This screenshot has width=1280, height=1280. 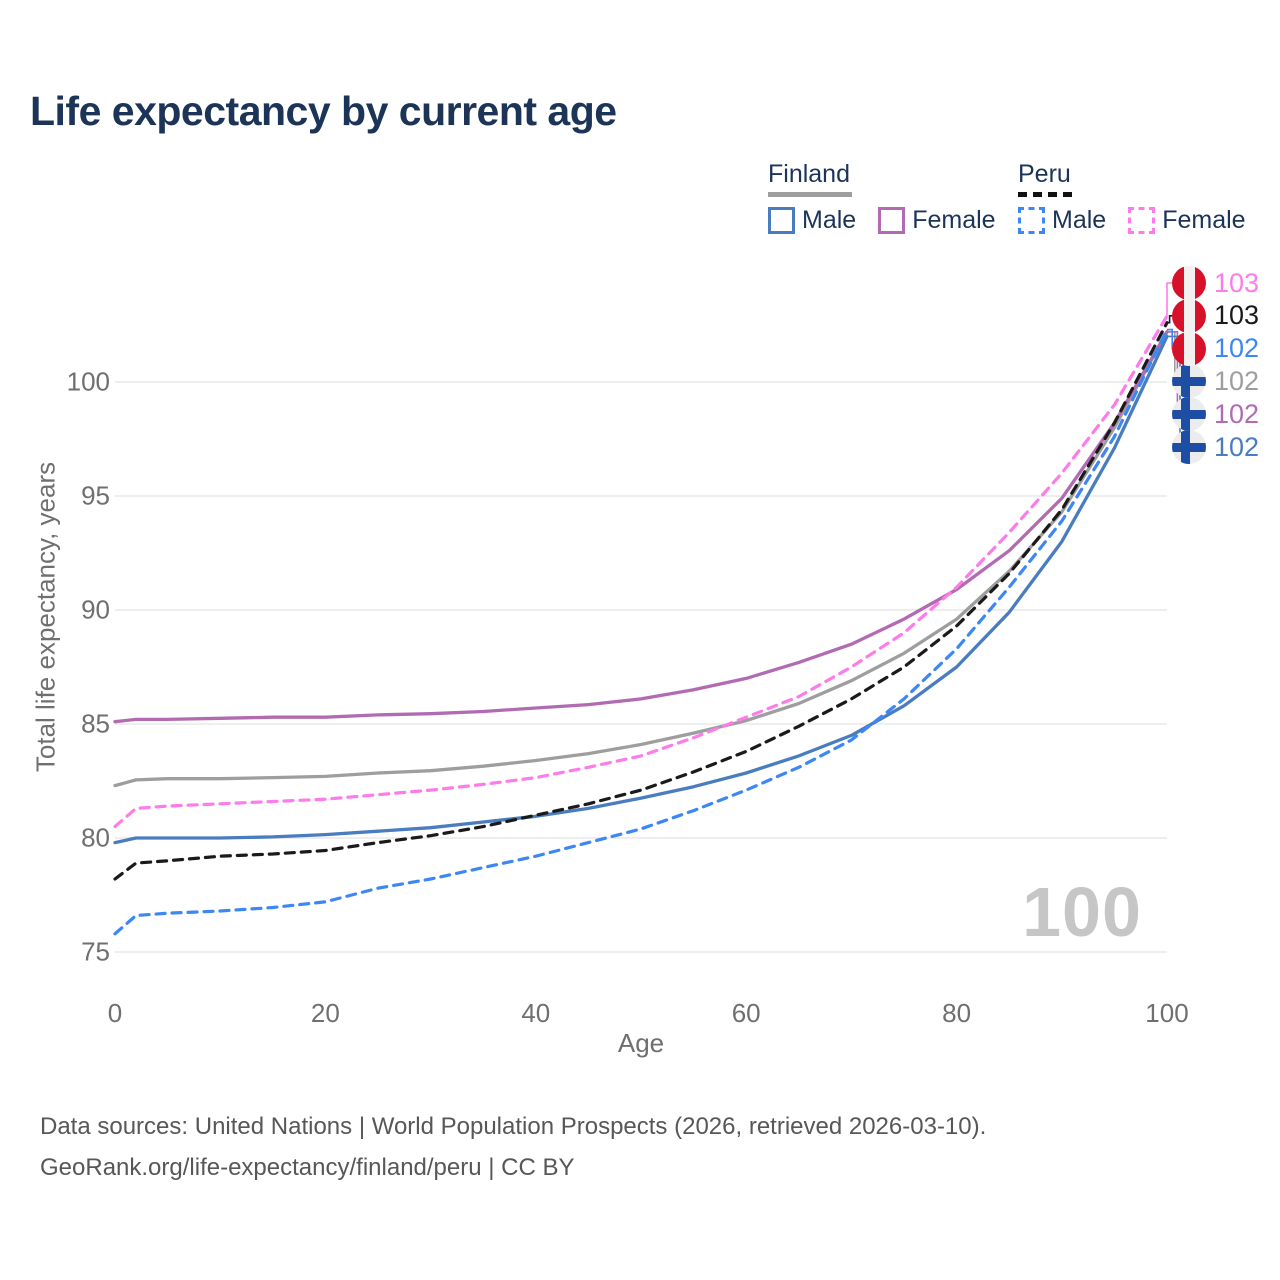 I want to click on x-tick-60: 60, so click(x=746, y=1013).